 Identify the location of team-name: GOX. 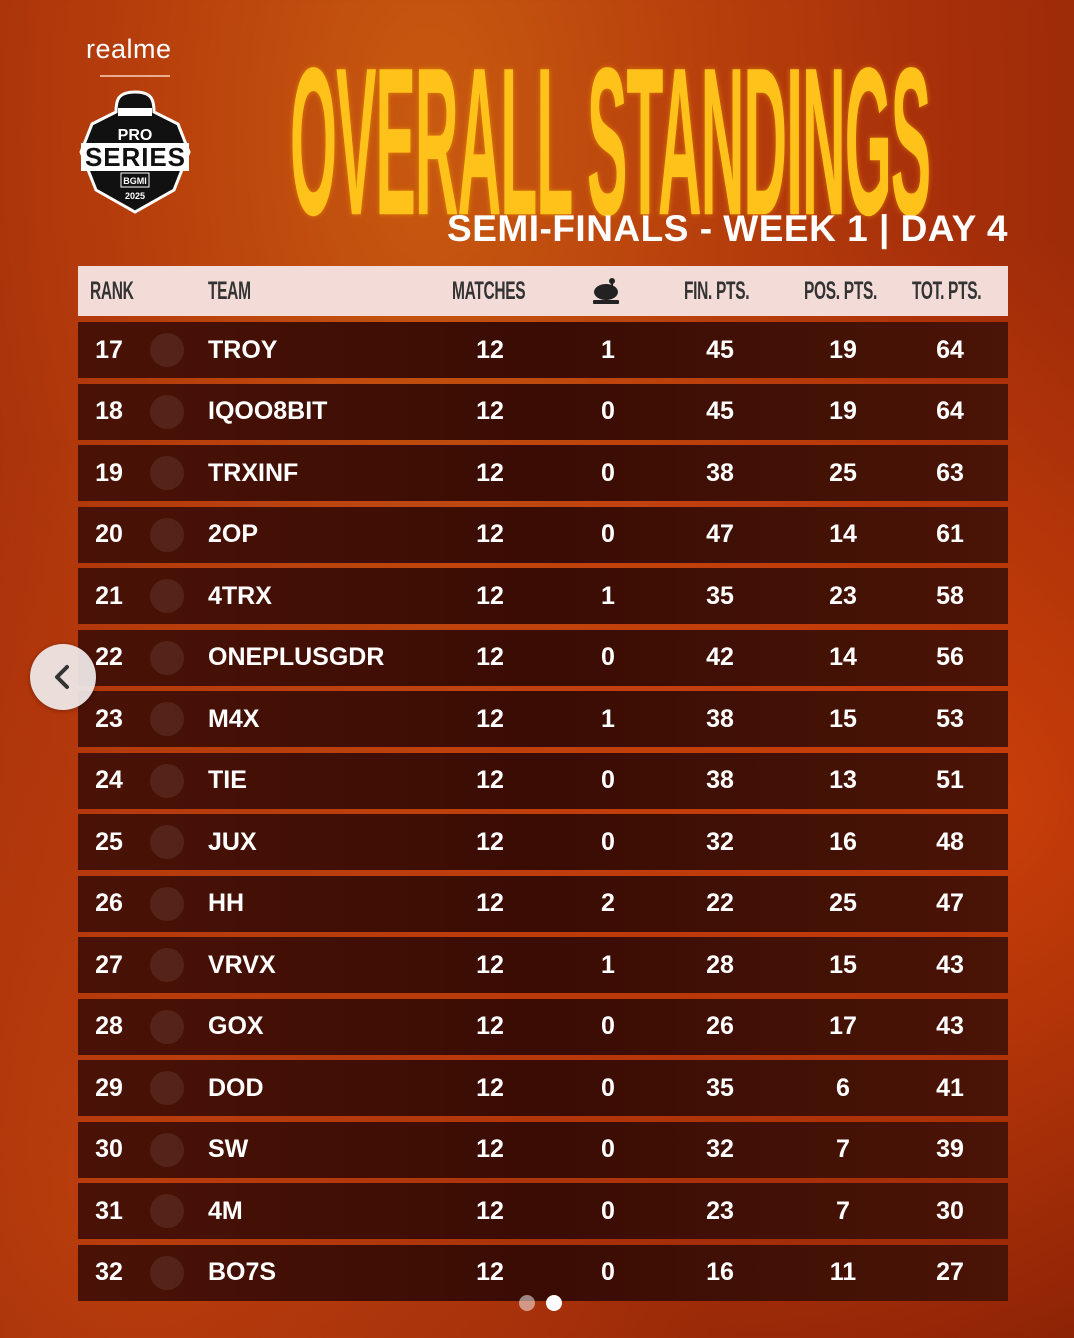
(236, 1026).